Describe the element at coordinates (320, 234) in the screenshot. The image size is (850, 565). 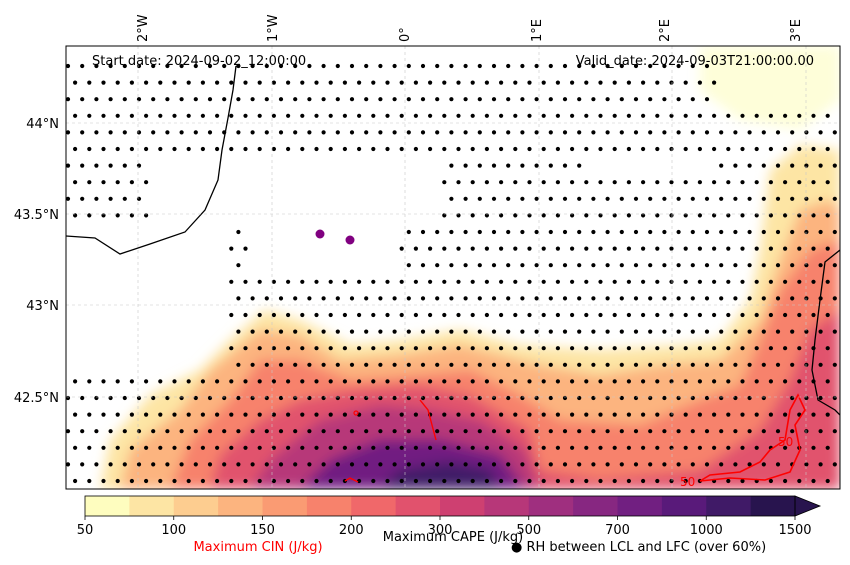
I see `storm-marker` at that location.